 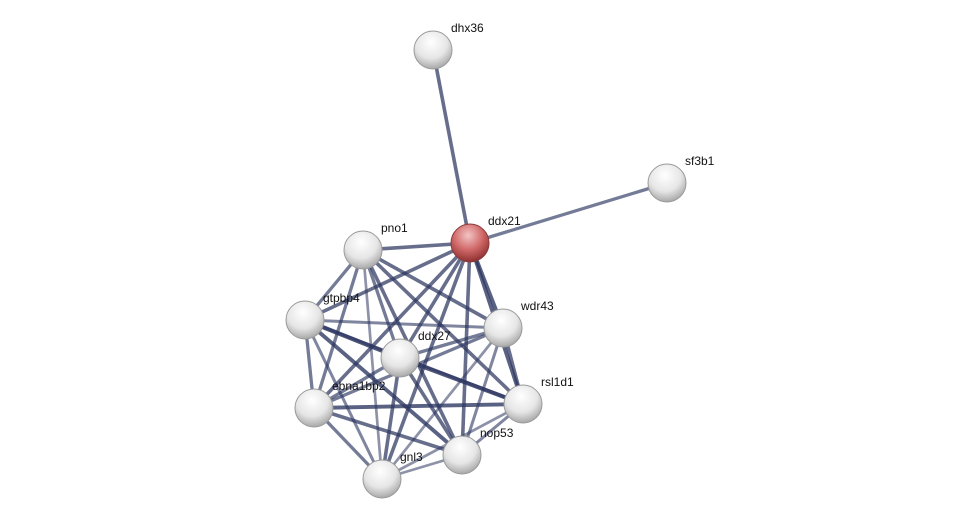 What do you see at coordinates (461, 381) in the screenshot?
I see `edge-ddx27-rsl1d1` at bounding box center [461, 381].